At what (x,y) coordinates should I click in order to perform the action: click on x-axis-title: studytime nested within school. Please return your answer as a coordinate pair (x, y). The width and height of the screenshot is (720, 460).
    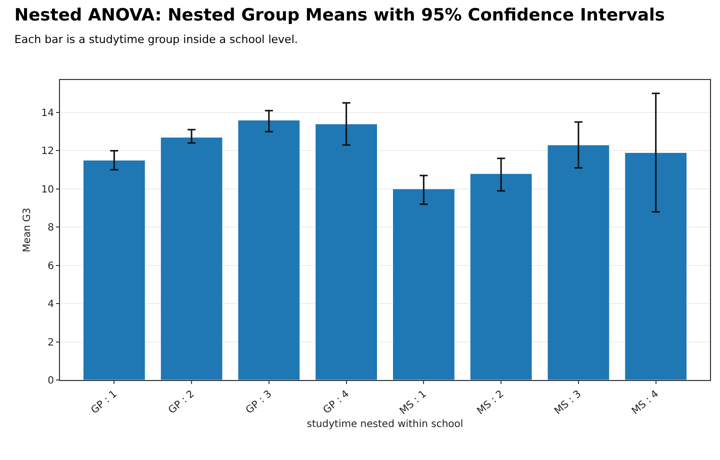
    Looking at the image, I should click on (385, 424).